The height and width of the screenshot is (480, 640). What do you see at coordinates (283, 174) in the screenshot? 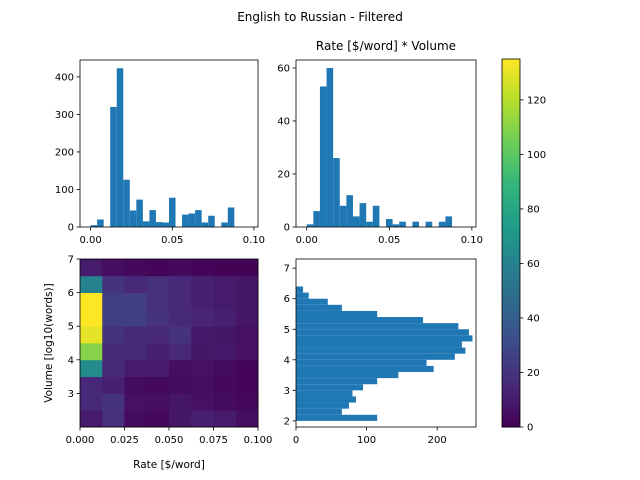
I see `hist-rate-volume-ytick-label: 20` at bounding box center [283, 174].